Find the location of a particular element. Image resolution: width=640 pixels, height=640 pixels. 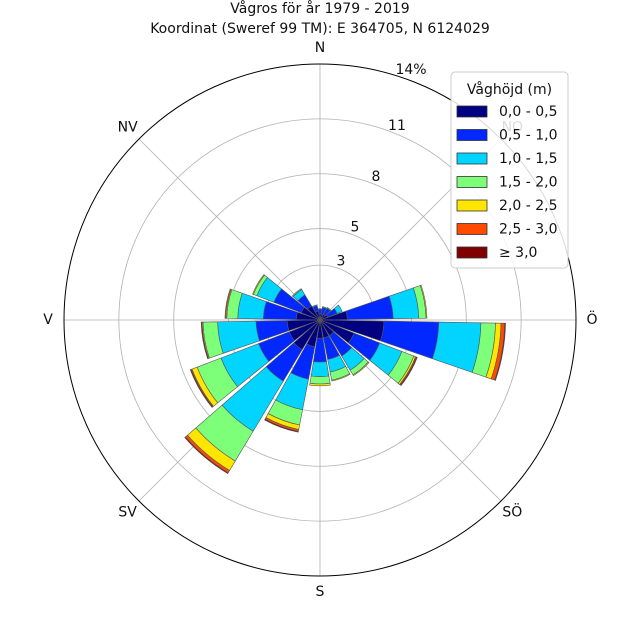

direction-label-315: NV is located at coordinates (128, 128).